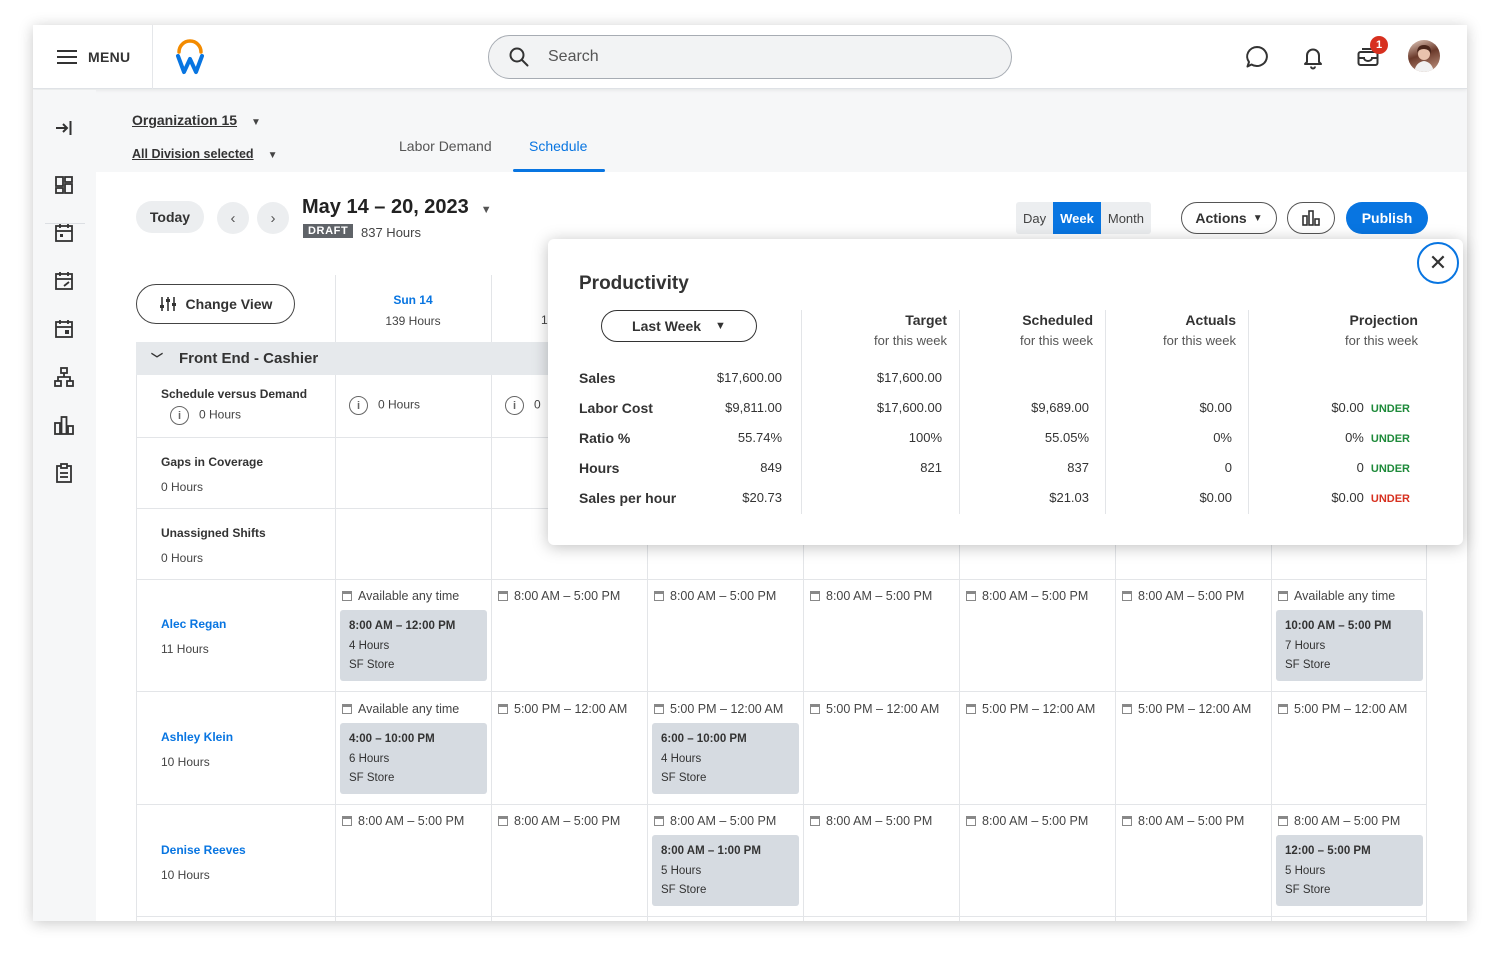 The height and width of the screenshot is (962, 1500). Describe the element at coordinates (194, 624) in the screenshot. I see `employee-name: Alec Regan` at that location.